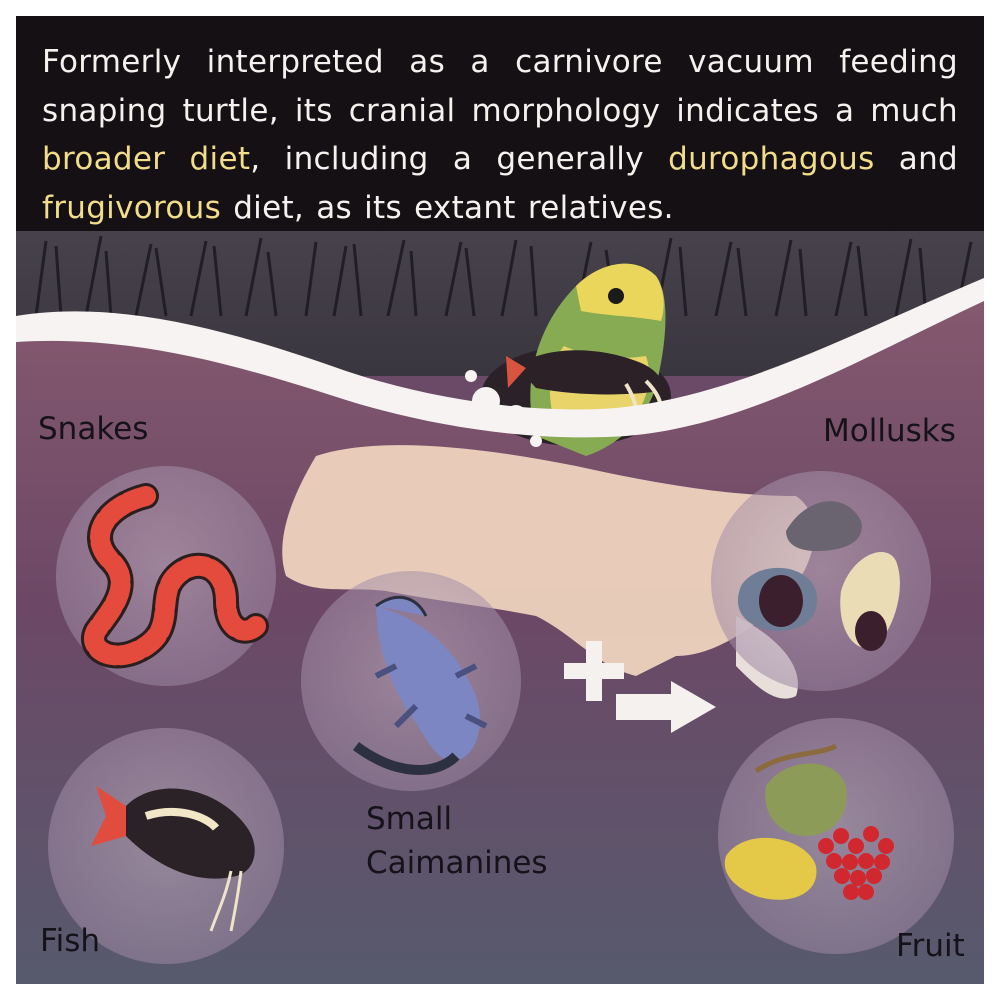 This screenshot has width=1000, height=1000. What do you see at coordinates (173, 859) in the screenshot?
I see `fish-icon` at bounding box center [173, 859].